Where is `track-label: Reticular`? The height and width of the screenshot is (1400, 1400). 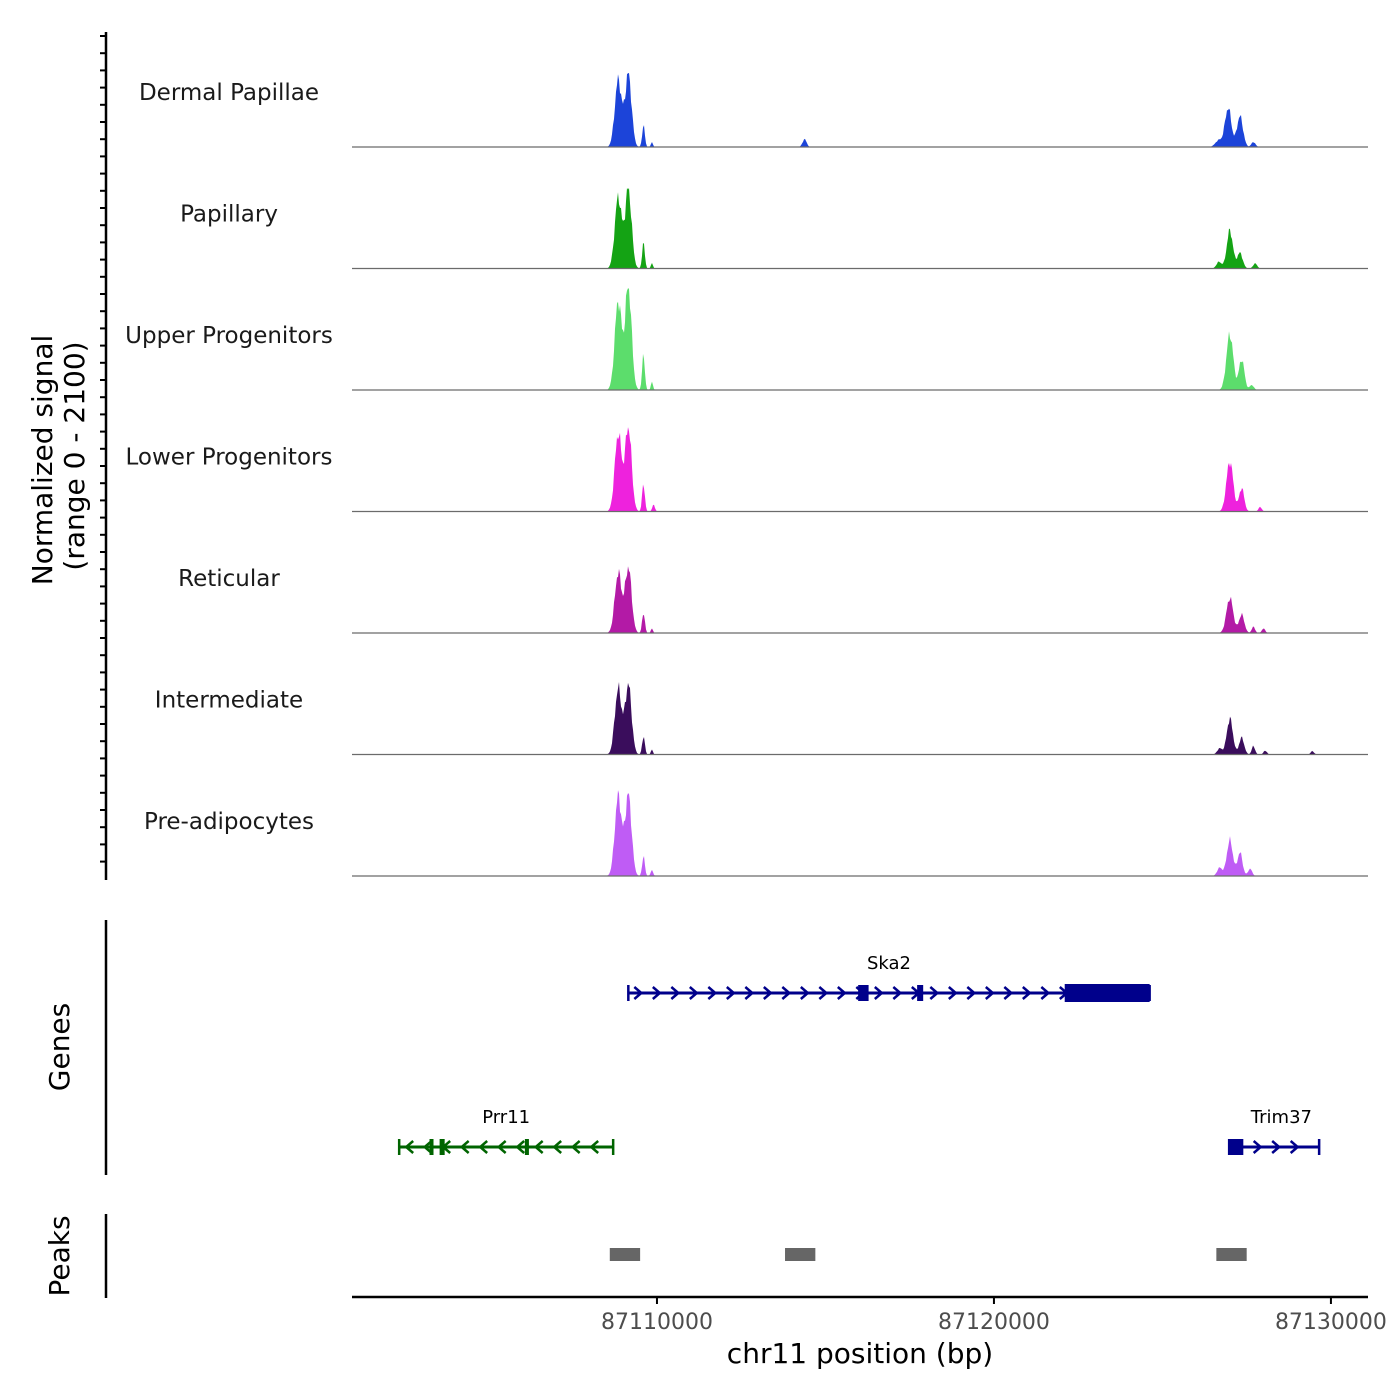
track-label: Reticular is located at coordinates (229, 579).